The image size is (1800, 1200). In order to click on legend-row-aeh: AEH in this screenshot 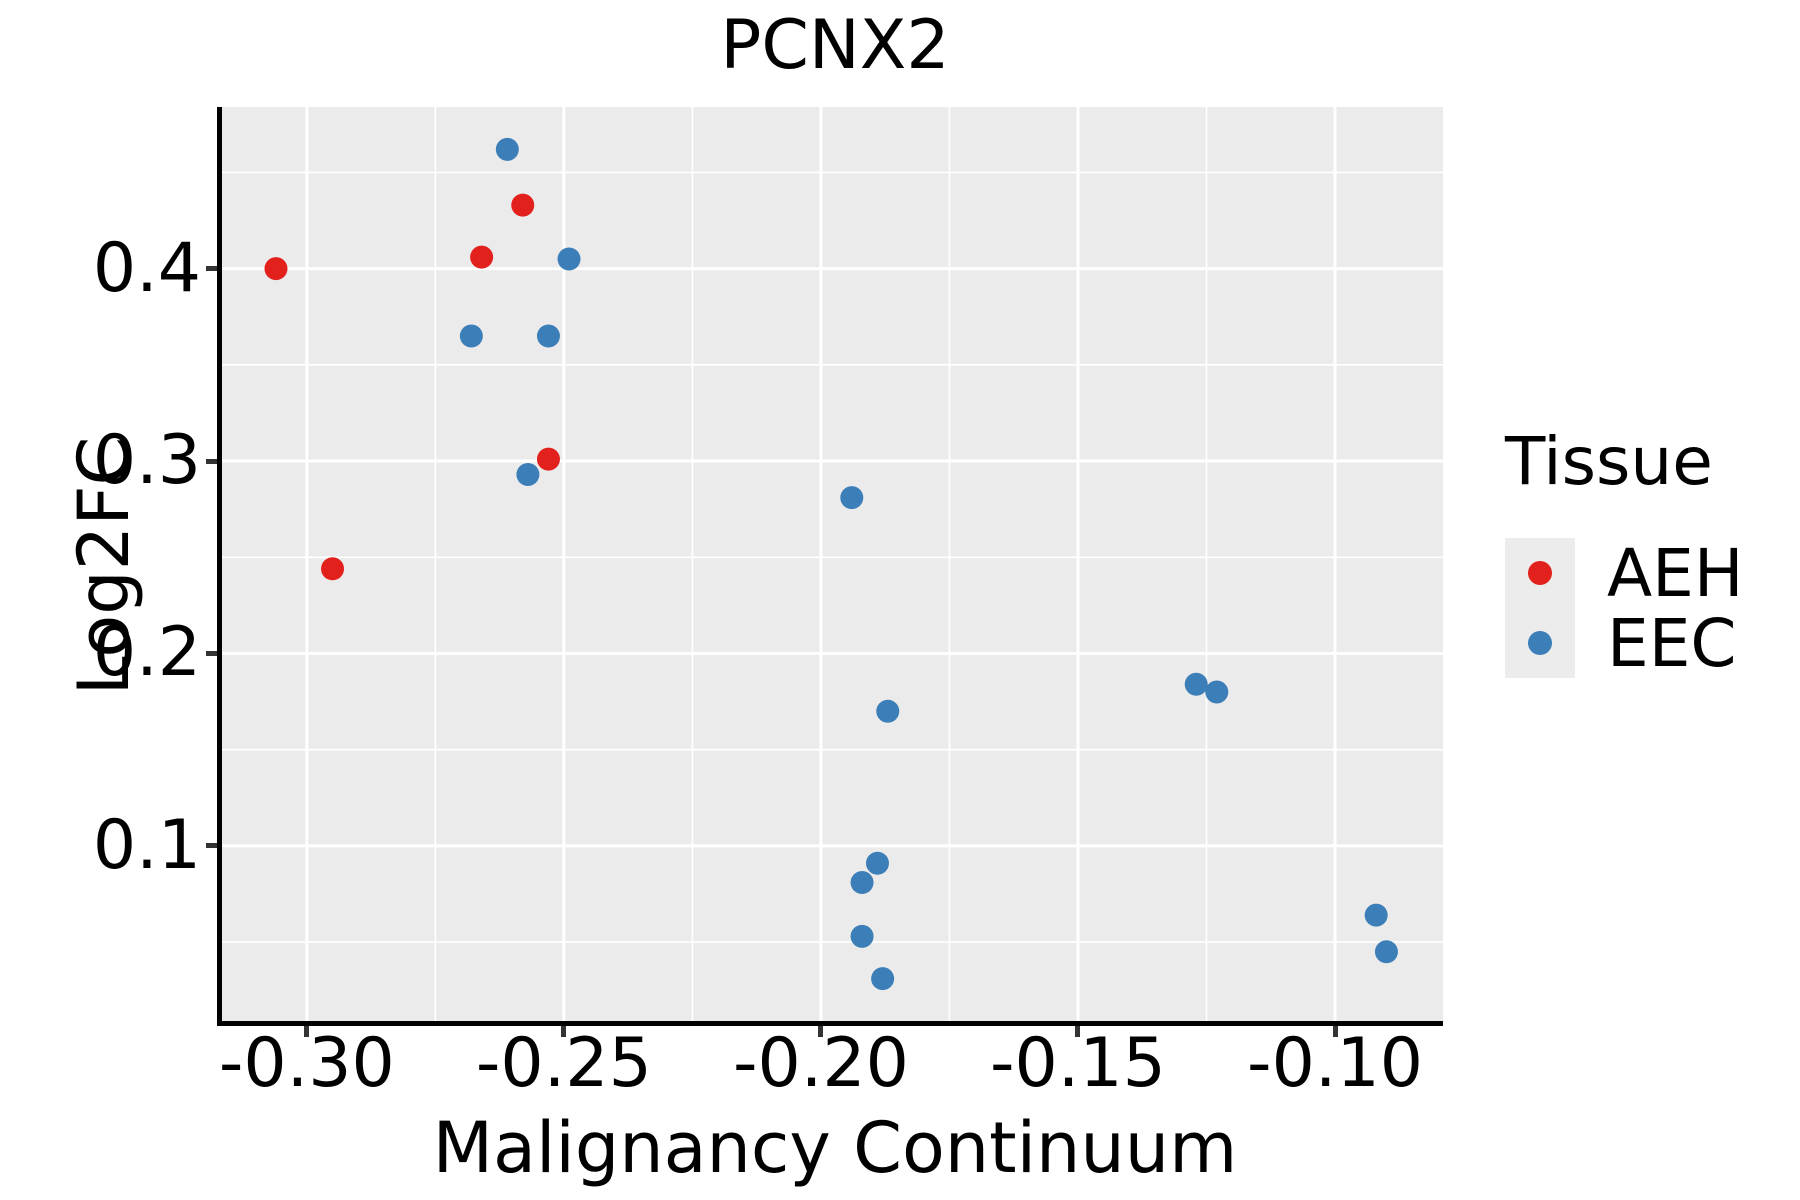, I will do `click(1624, 573)`.